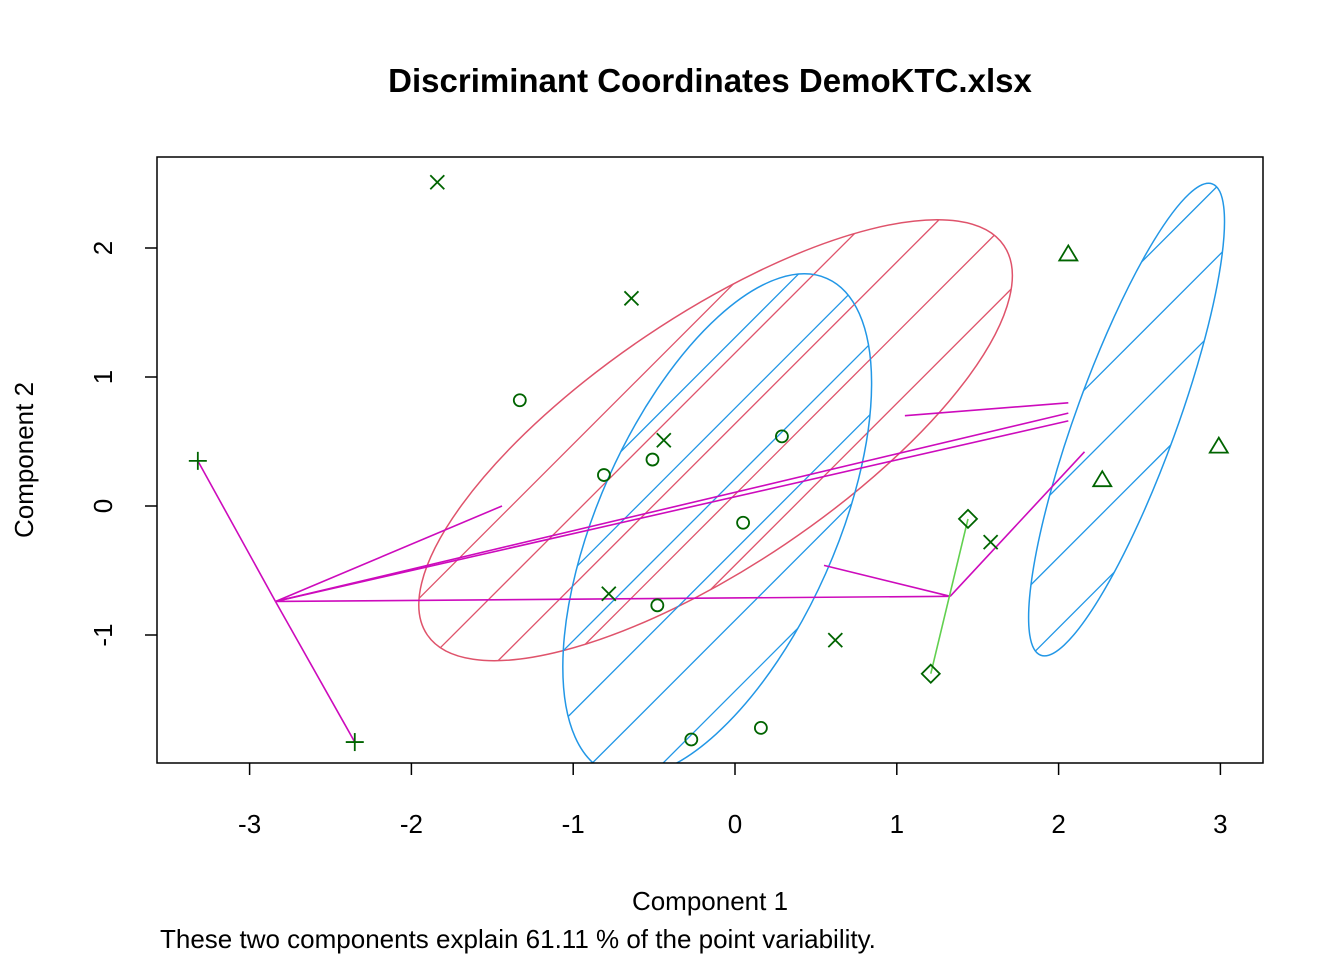 Image resolution: width=1344 pixels, height=960 pixels. Describe the element at coordinates (103, 248) in the screenshot. I see `y-tick-label: 2` at that location.